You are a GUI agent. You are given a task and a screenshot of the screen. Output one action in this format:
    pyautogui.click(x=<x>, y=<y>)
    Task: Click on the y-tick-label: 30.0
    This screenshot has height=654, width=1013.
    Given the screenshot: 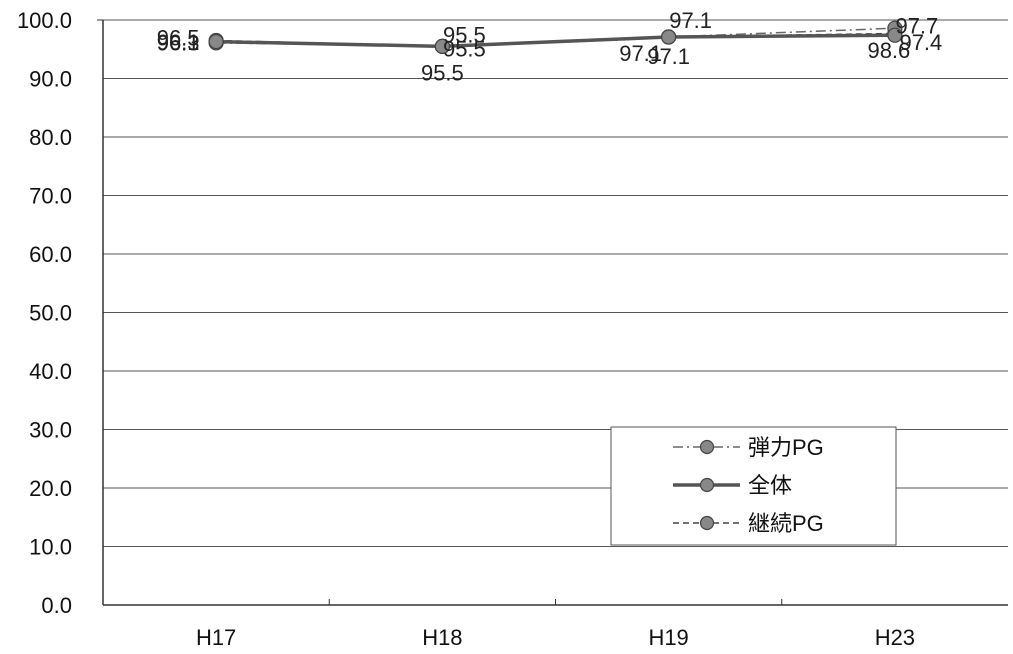 What is the action you would take?
    pyautogui.click(x=50, y=430)
    